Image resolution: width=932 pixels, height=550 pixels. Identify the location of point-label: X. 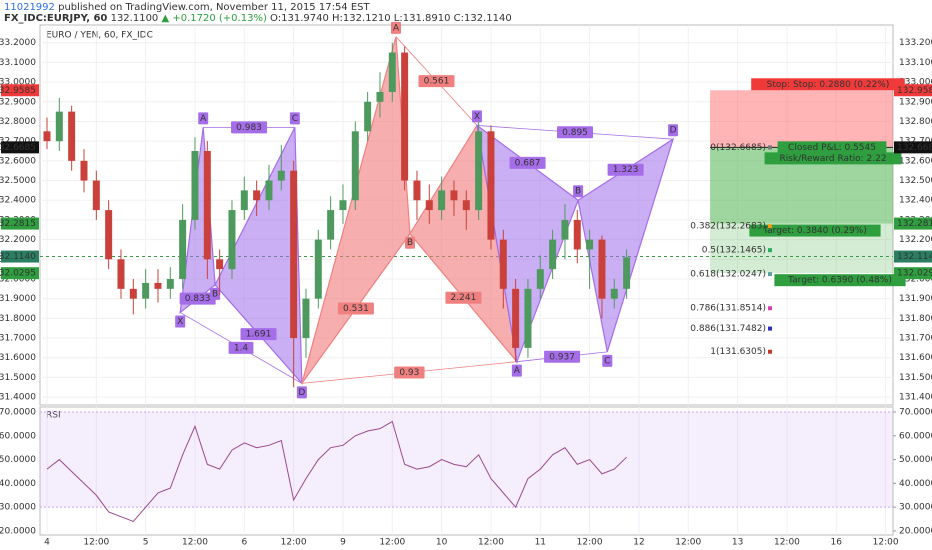
(180, 322).